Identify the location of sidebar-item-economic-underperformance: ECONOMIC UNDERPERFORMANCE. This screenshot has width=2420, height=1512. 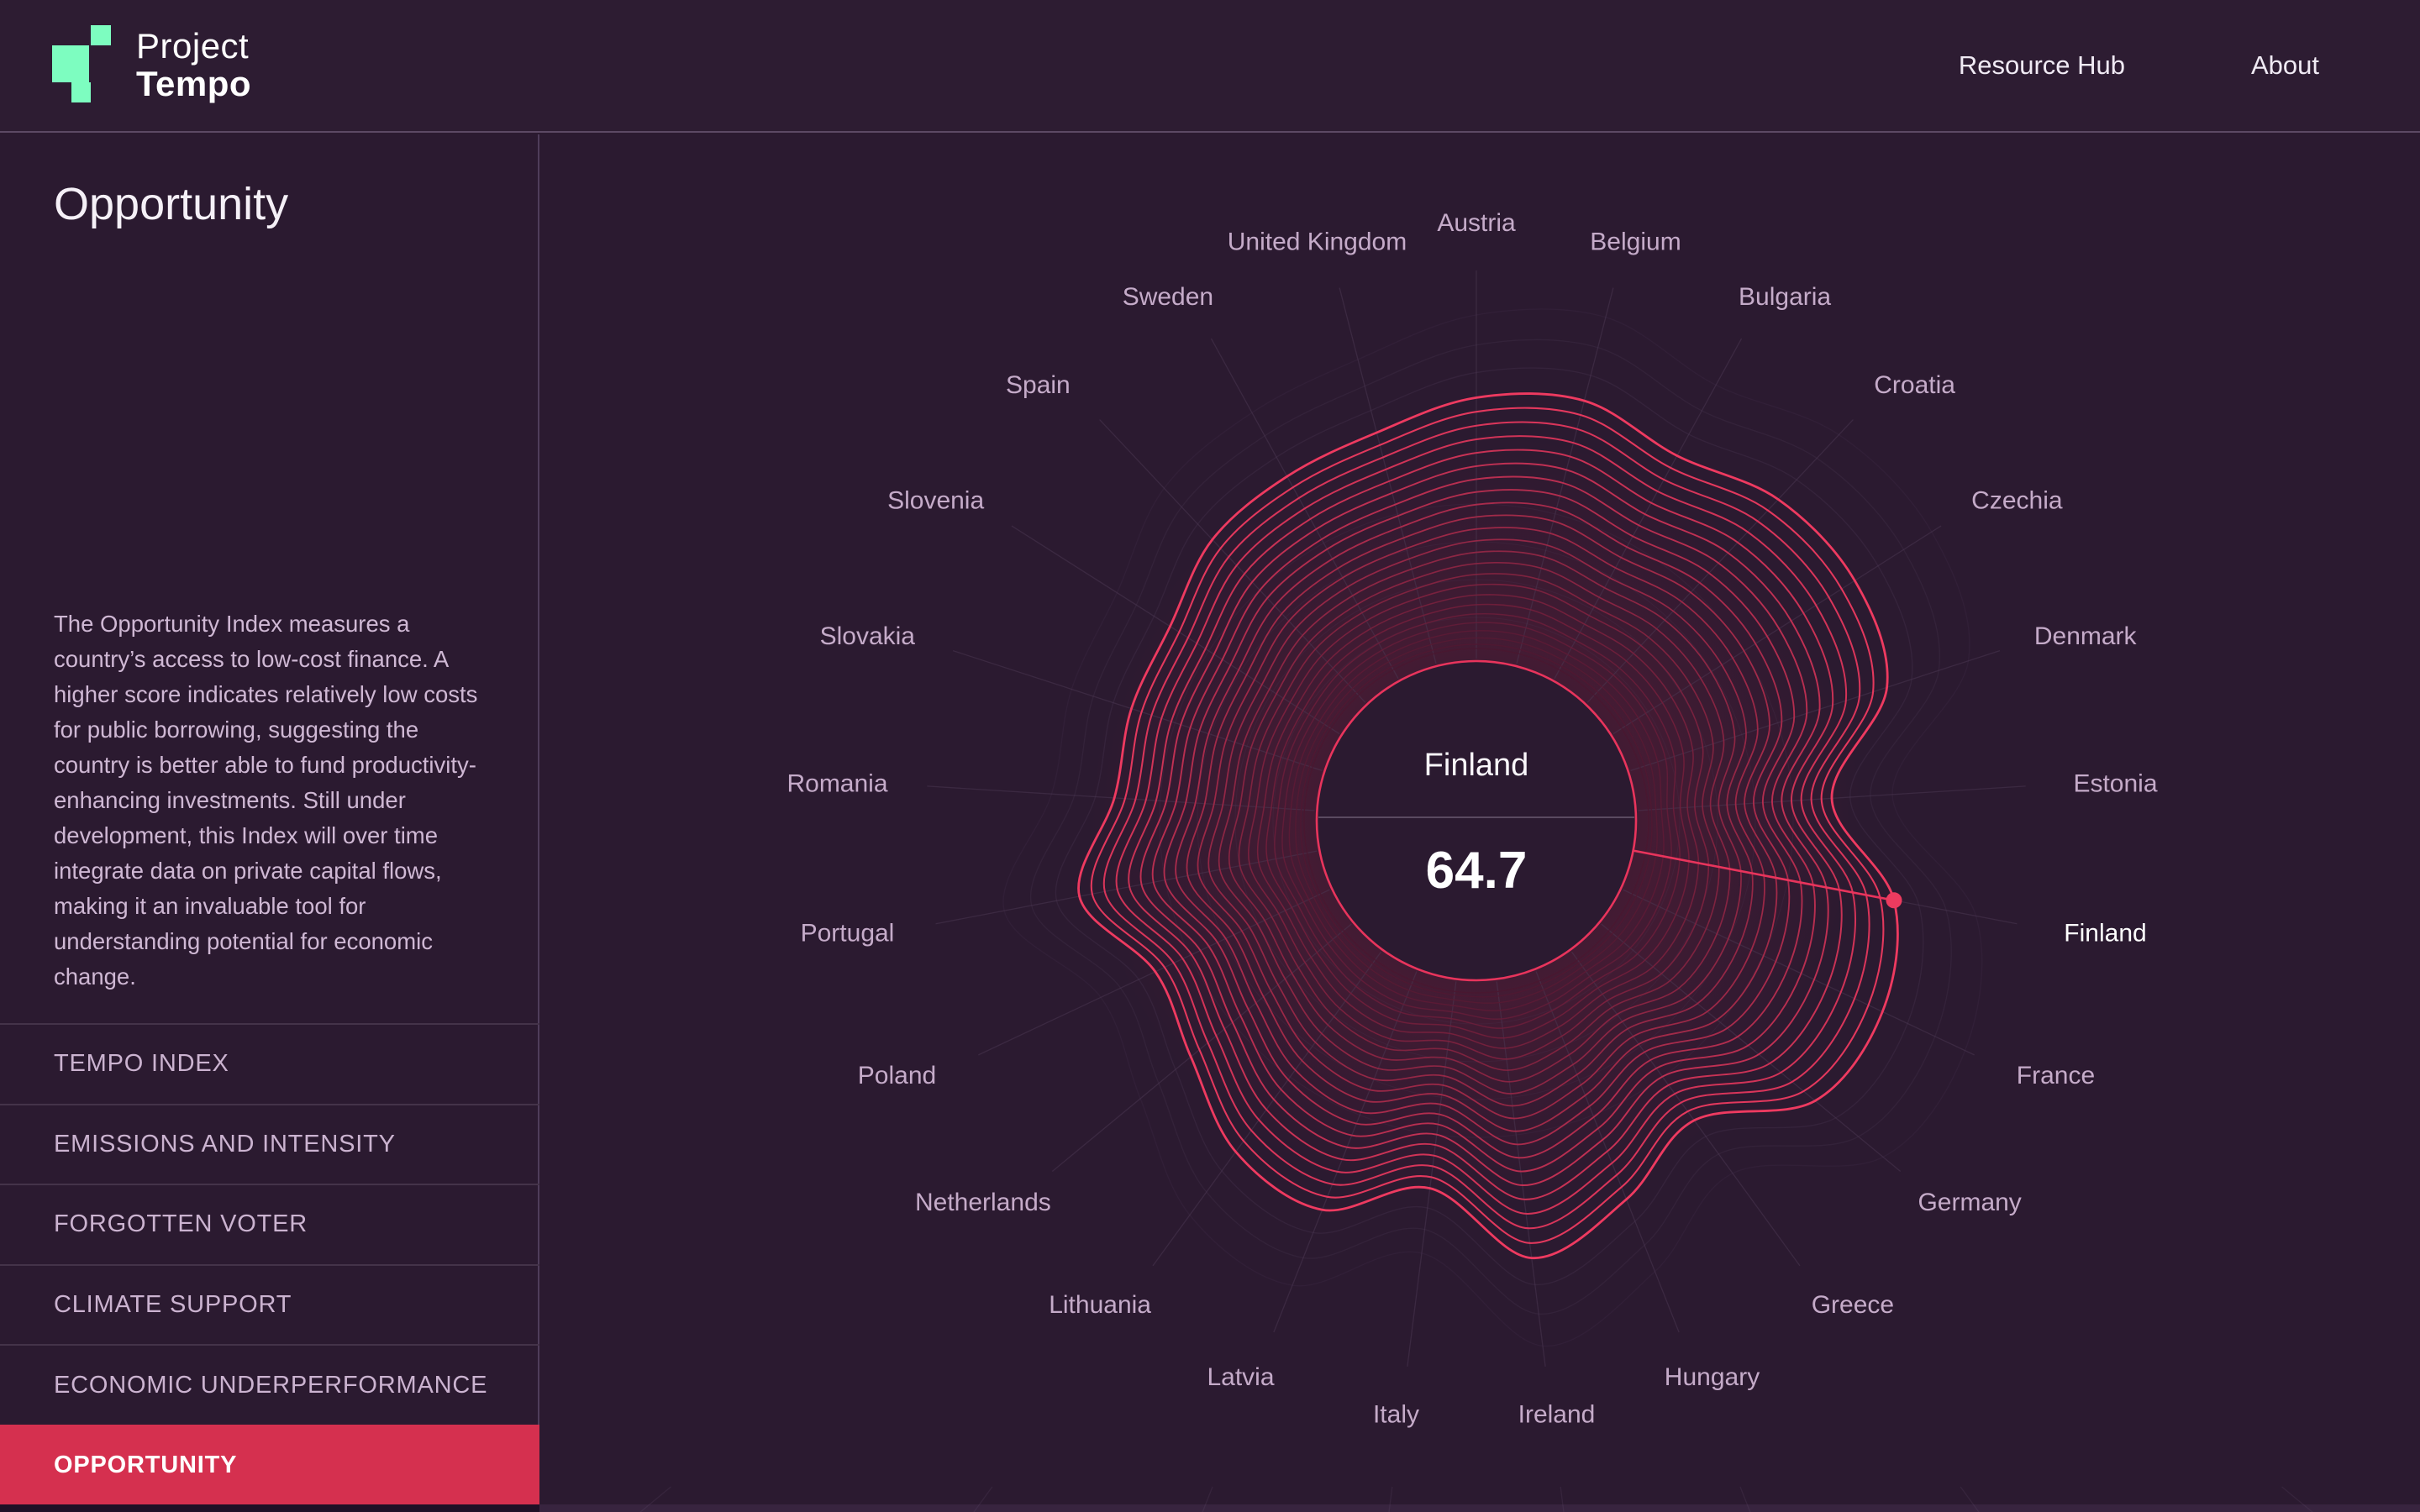
(269, 1384).